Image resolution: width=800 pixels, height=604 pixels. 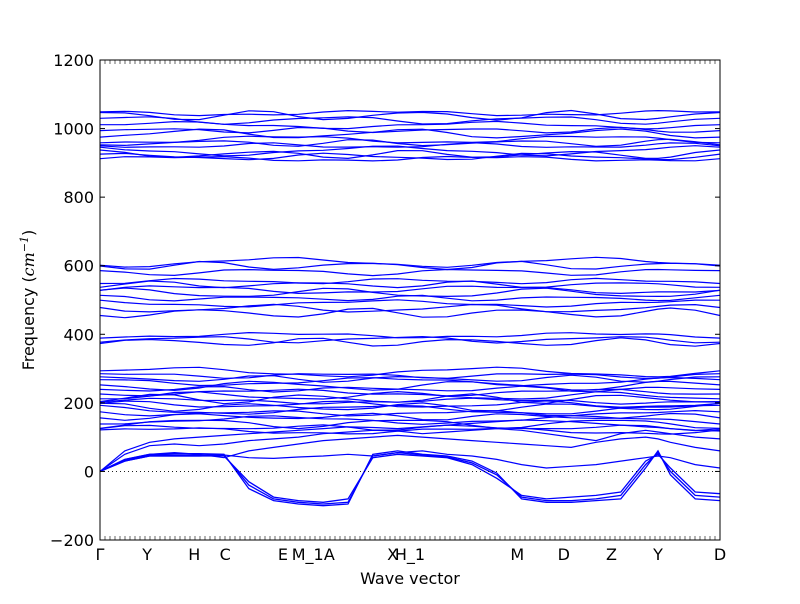 What do you see at coordinates (308, 555) in the screenshot?
I see `k-point-label: M_1` at bounding box center [308, 555].